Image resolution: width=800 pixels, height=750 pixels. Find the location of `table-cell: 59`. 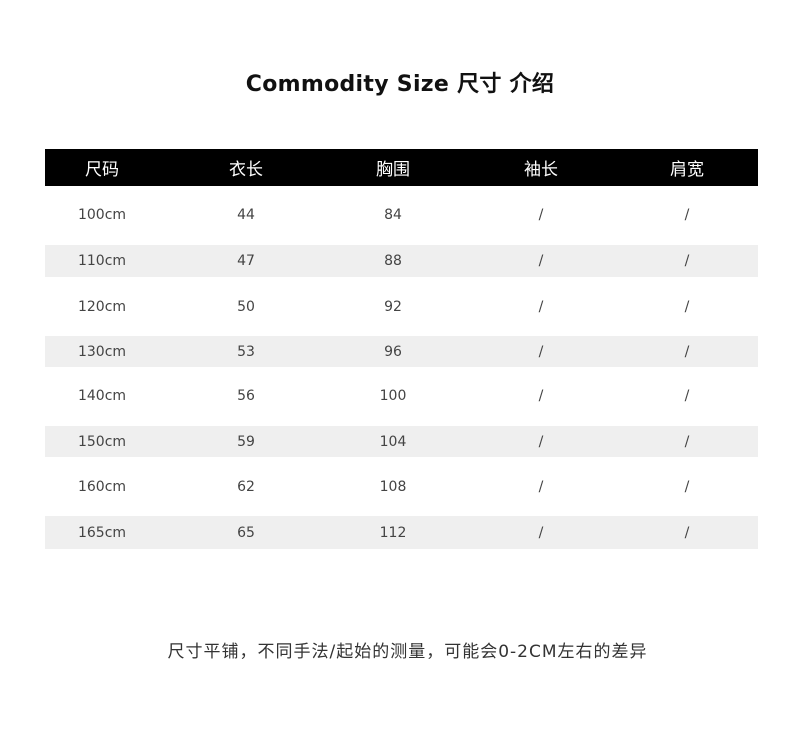

table-cell: 59 is located at coordinates (246, 441).